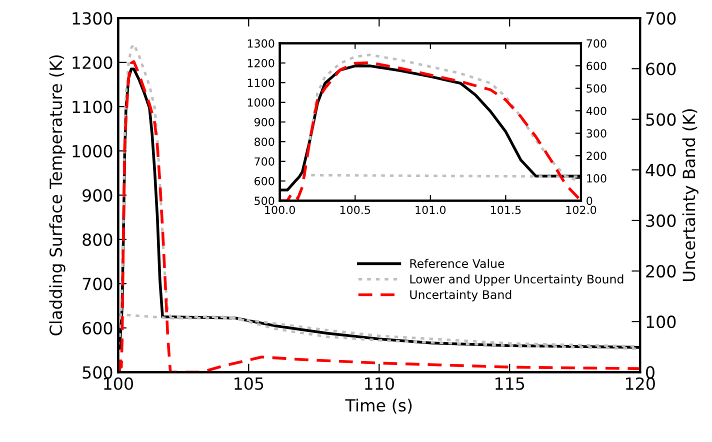  Describe the element at coordinates (517, 280) in the screenshot. I see `legend-label: Lower and Upper Uncertainty Bound` at that location.